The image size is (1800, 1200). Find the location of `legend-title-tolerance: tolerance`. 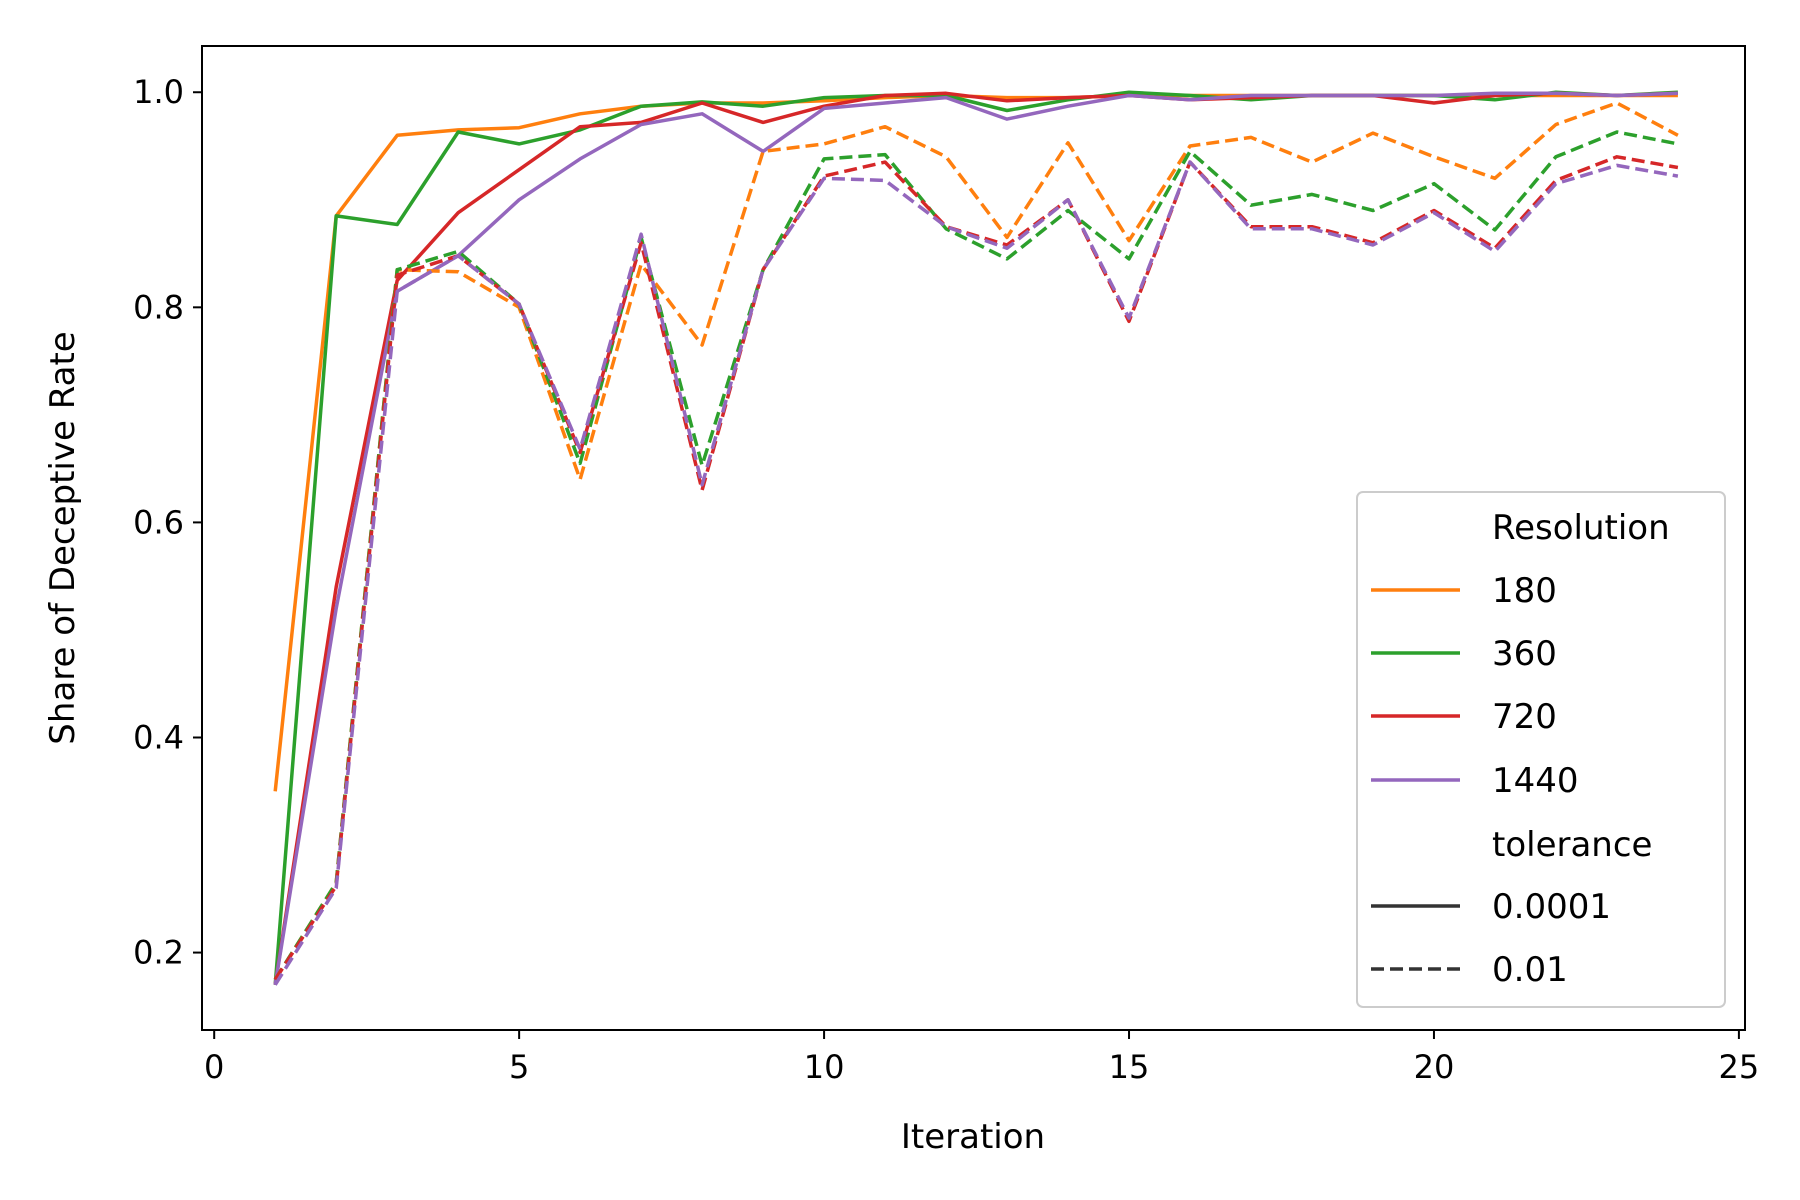

legend-title-tolerance: tolerance is located at coordinates (1572, 845).